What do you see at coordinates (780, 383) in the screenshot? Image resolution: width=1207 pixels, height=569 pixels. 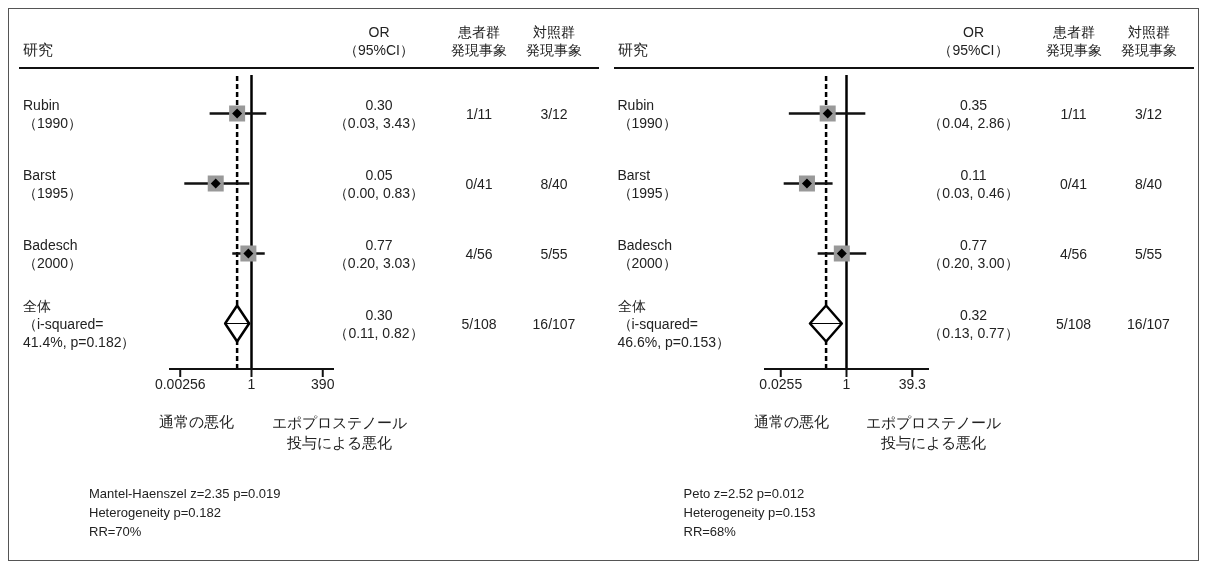 I see `x-tick-label: 0.0255` at bounding box center [780, 383].